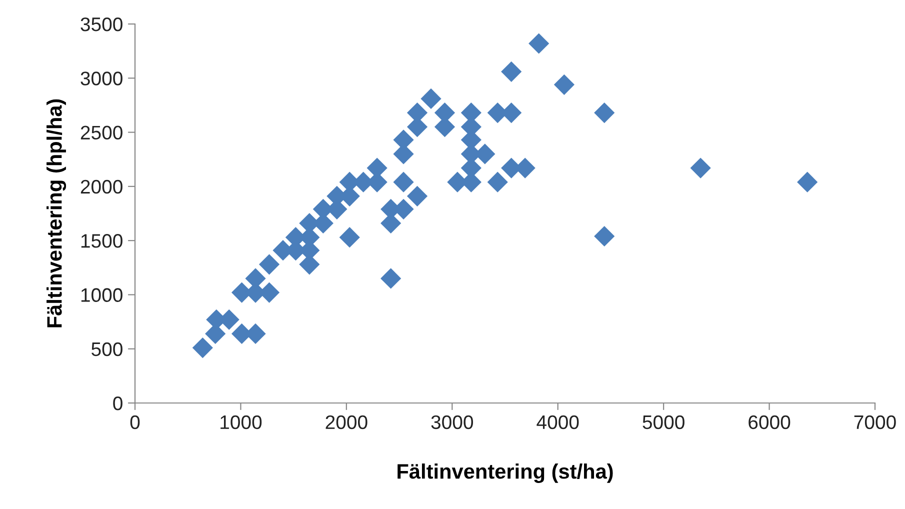  What do you see at coordinates (347, 422) in the screenshot?
I see `x-tick-label: 2000` at bounding box center [347, 422].